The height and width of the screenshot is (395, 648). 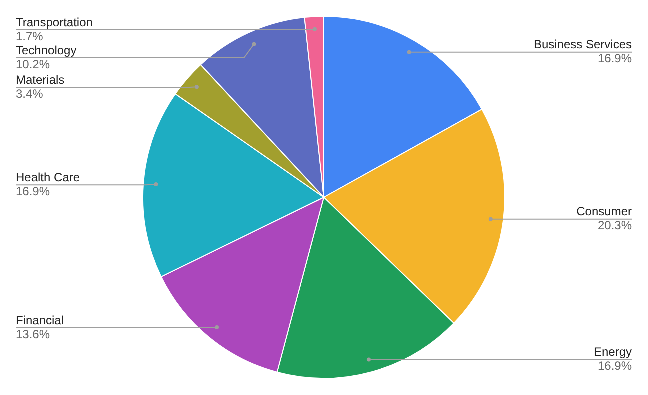 I want to click on slice-label: Business Services, so click(x=583, y=45).